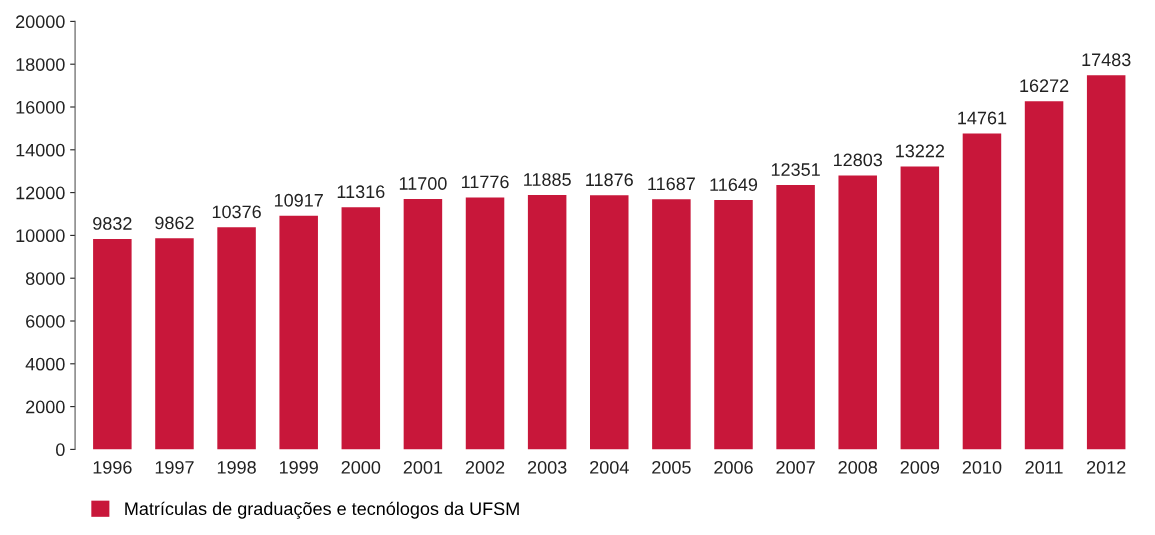 Image resolution: width=1155 pixels, height=535 pixels. What do you see at coordinates (1044, 86) in the screenshot?
I see `data-label: 16272` at bounding box center [1044, 86].